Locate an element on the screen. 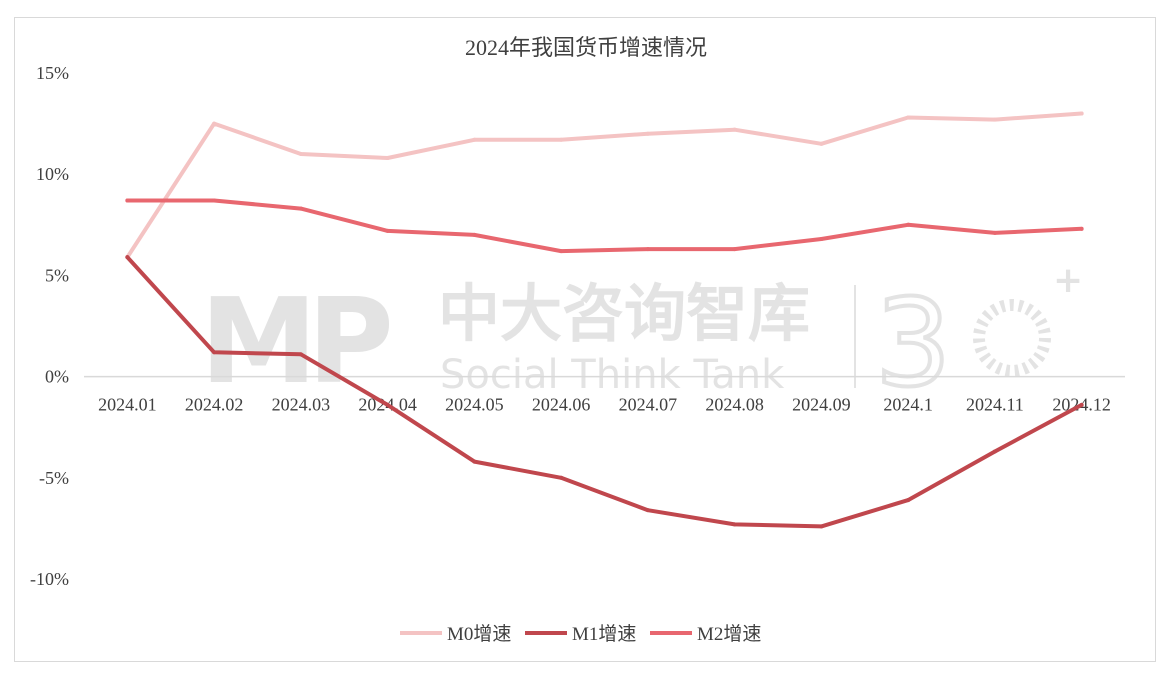 Image resolution: width=1173 pixels, height=678 pixels. legend-label: M0增速 is located at coordinates (479, 634).